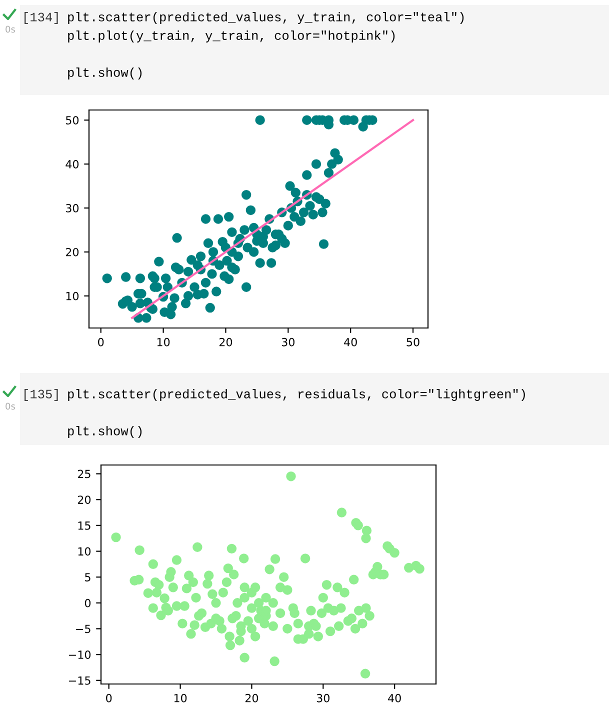 The height and width of the screenshot is (724, 609). What do you see at coordinates (84, 526) in the screenshot?
I see `y-tick-label: 15` at bounding box center [84, 526].